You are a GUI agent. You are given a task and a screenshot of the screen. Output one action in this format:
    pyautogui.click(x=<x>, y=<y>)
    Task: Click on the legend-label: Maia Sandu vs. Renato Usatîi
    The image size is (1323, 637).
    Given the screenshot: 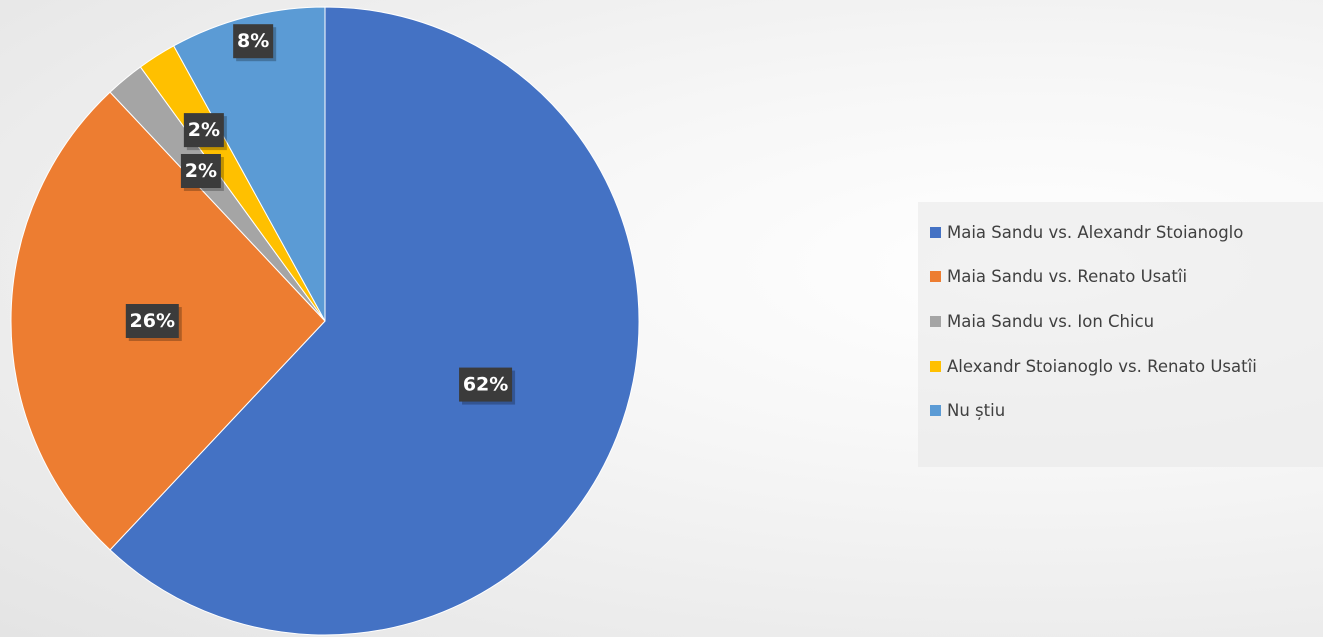 What is the action you would take?
    pyautogui.click(x=1067, y=276)
    